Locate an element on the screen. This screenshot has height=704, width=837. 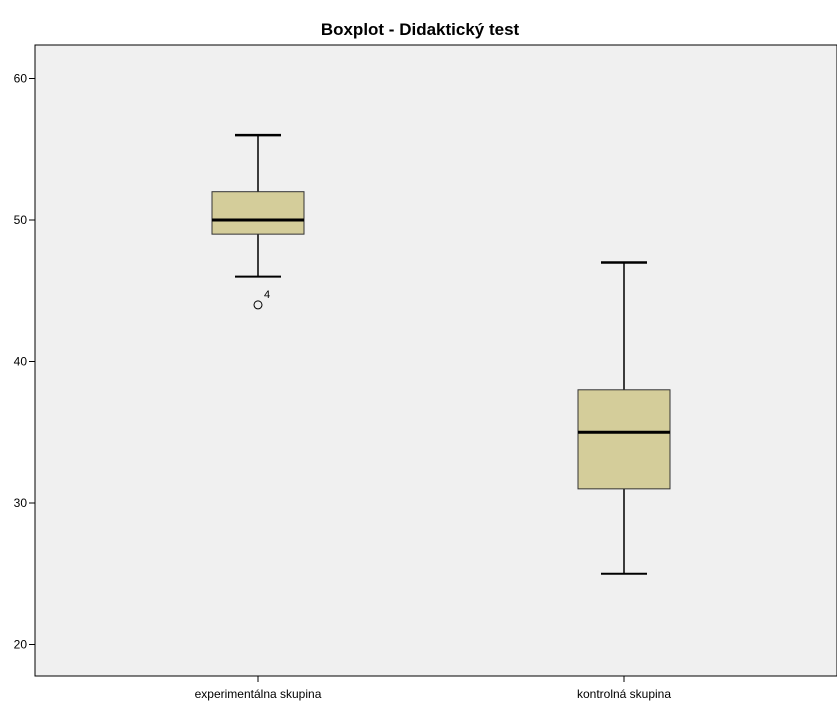
box-group-experimental: 4 is located at coordinates (258, 221).